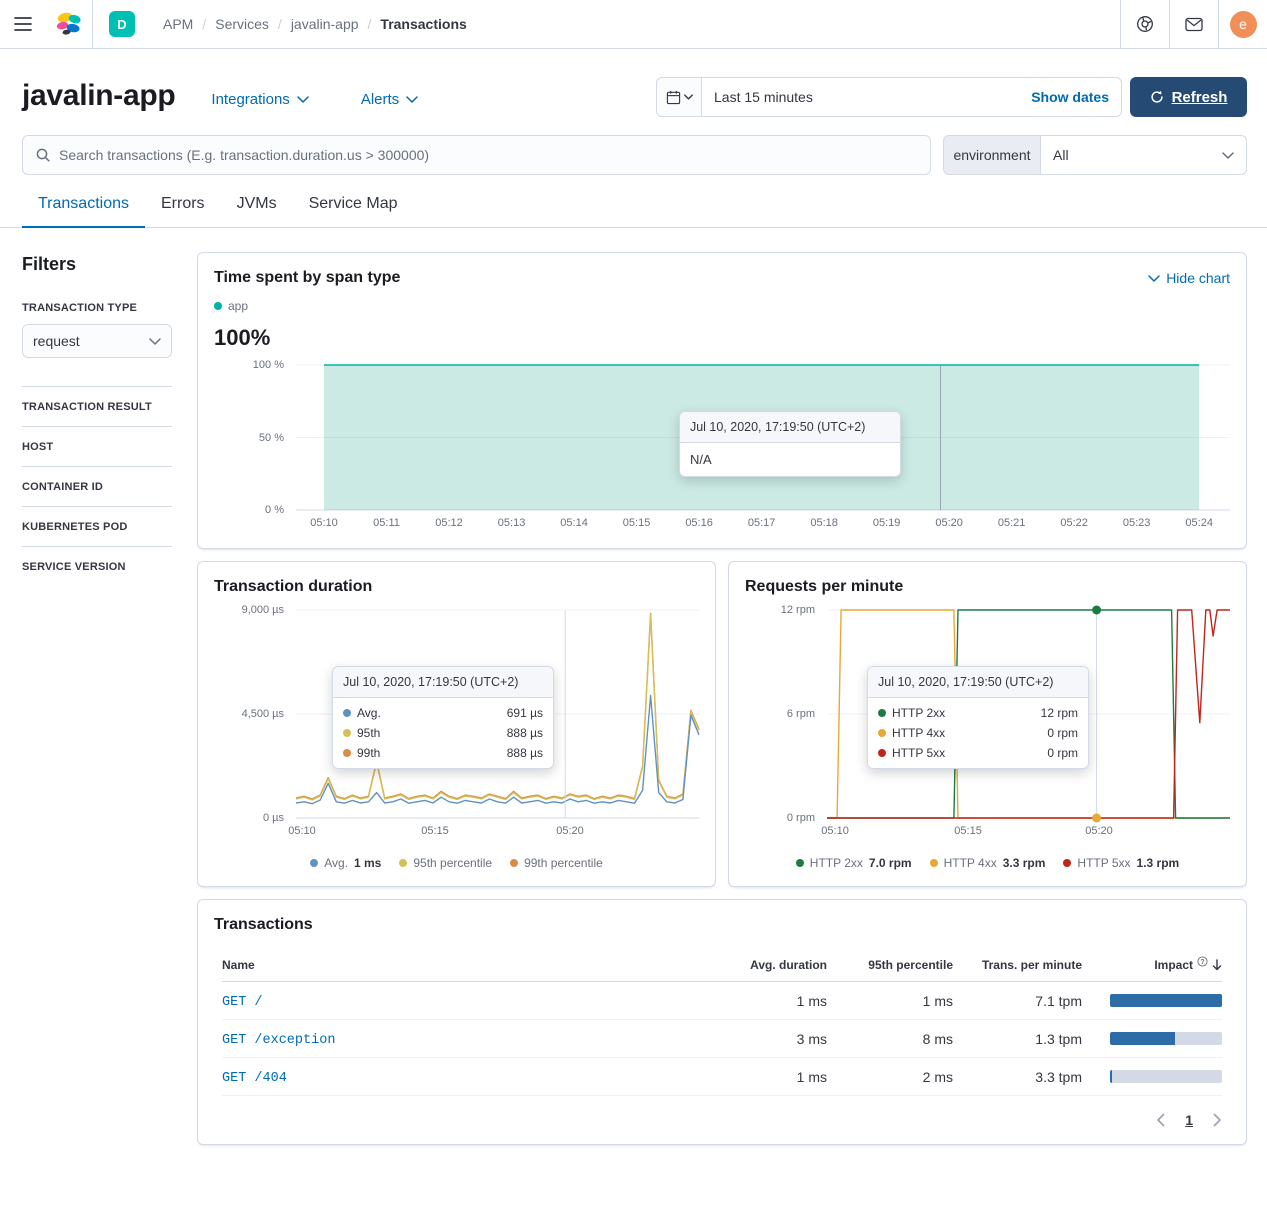 The image size is (1267, 1209). Describe the element at coordinates (722, 1120) in the screenshot. I see `pagination: 1` at that location.